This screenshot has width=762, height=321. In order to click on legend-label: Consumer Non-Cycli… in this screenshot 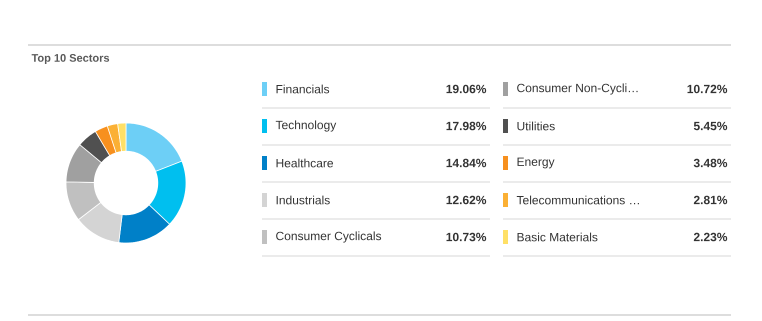, I will do `click(577, 89)`.